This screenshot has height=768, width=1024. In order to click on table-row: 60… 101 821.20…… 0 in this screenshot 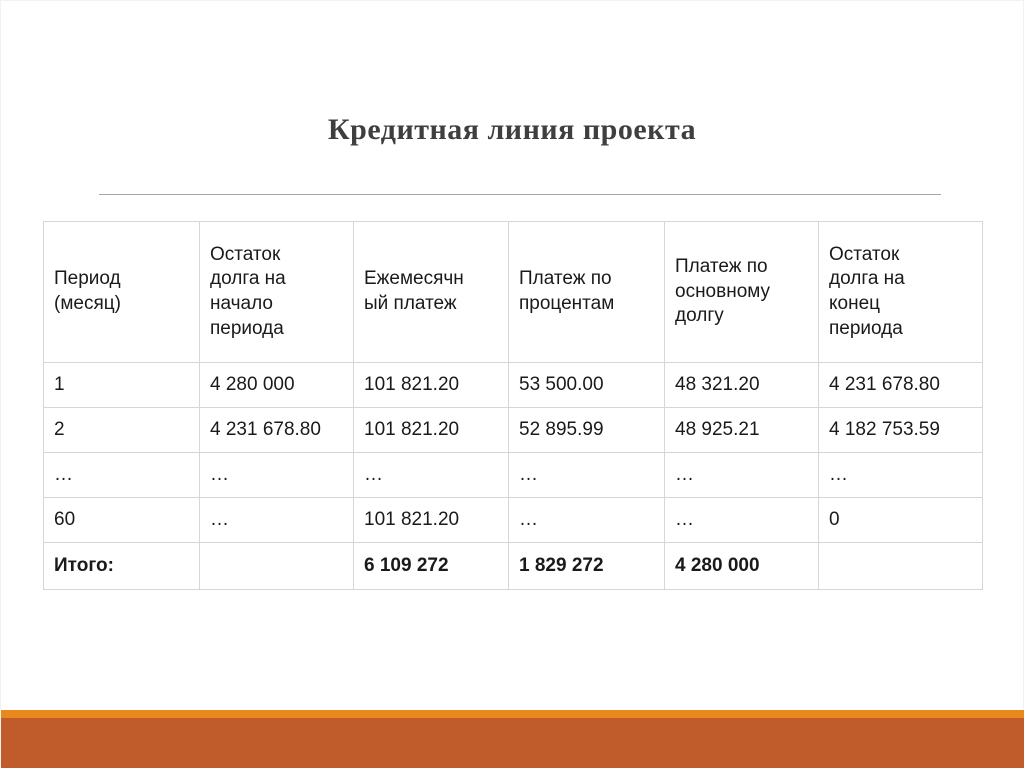, I will do `click(513, 520)`.